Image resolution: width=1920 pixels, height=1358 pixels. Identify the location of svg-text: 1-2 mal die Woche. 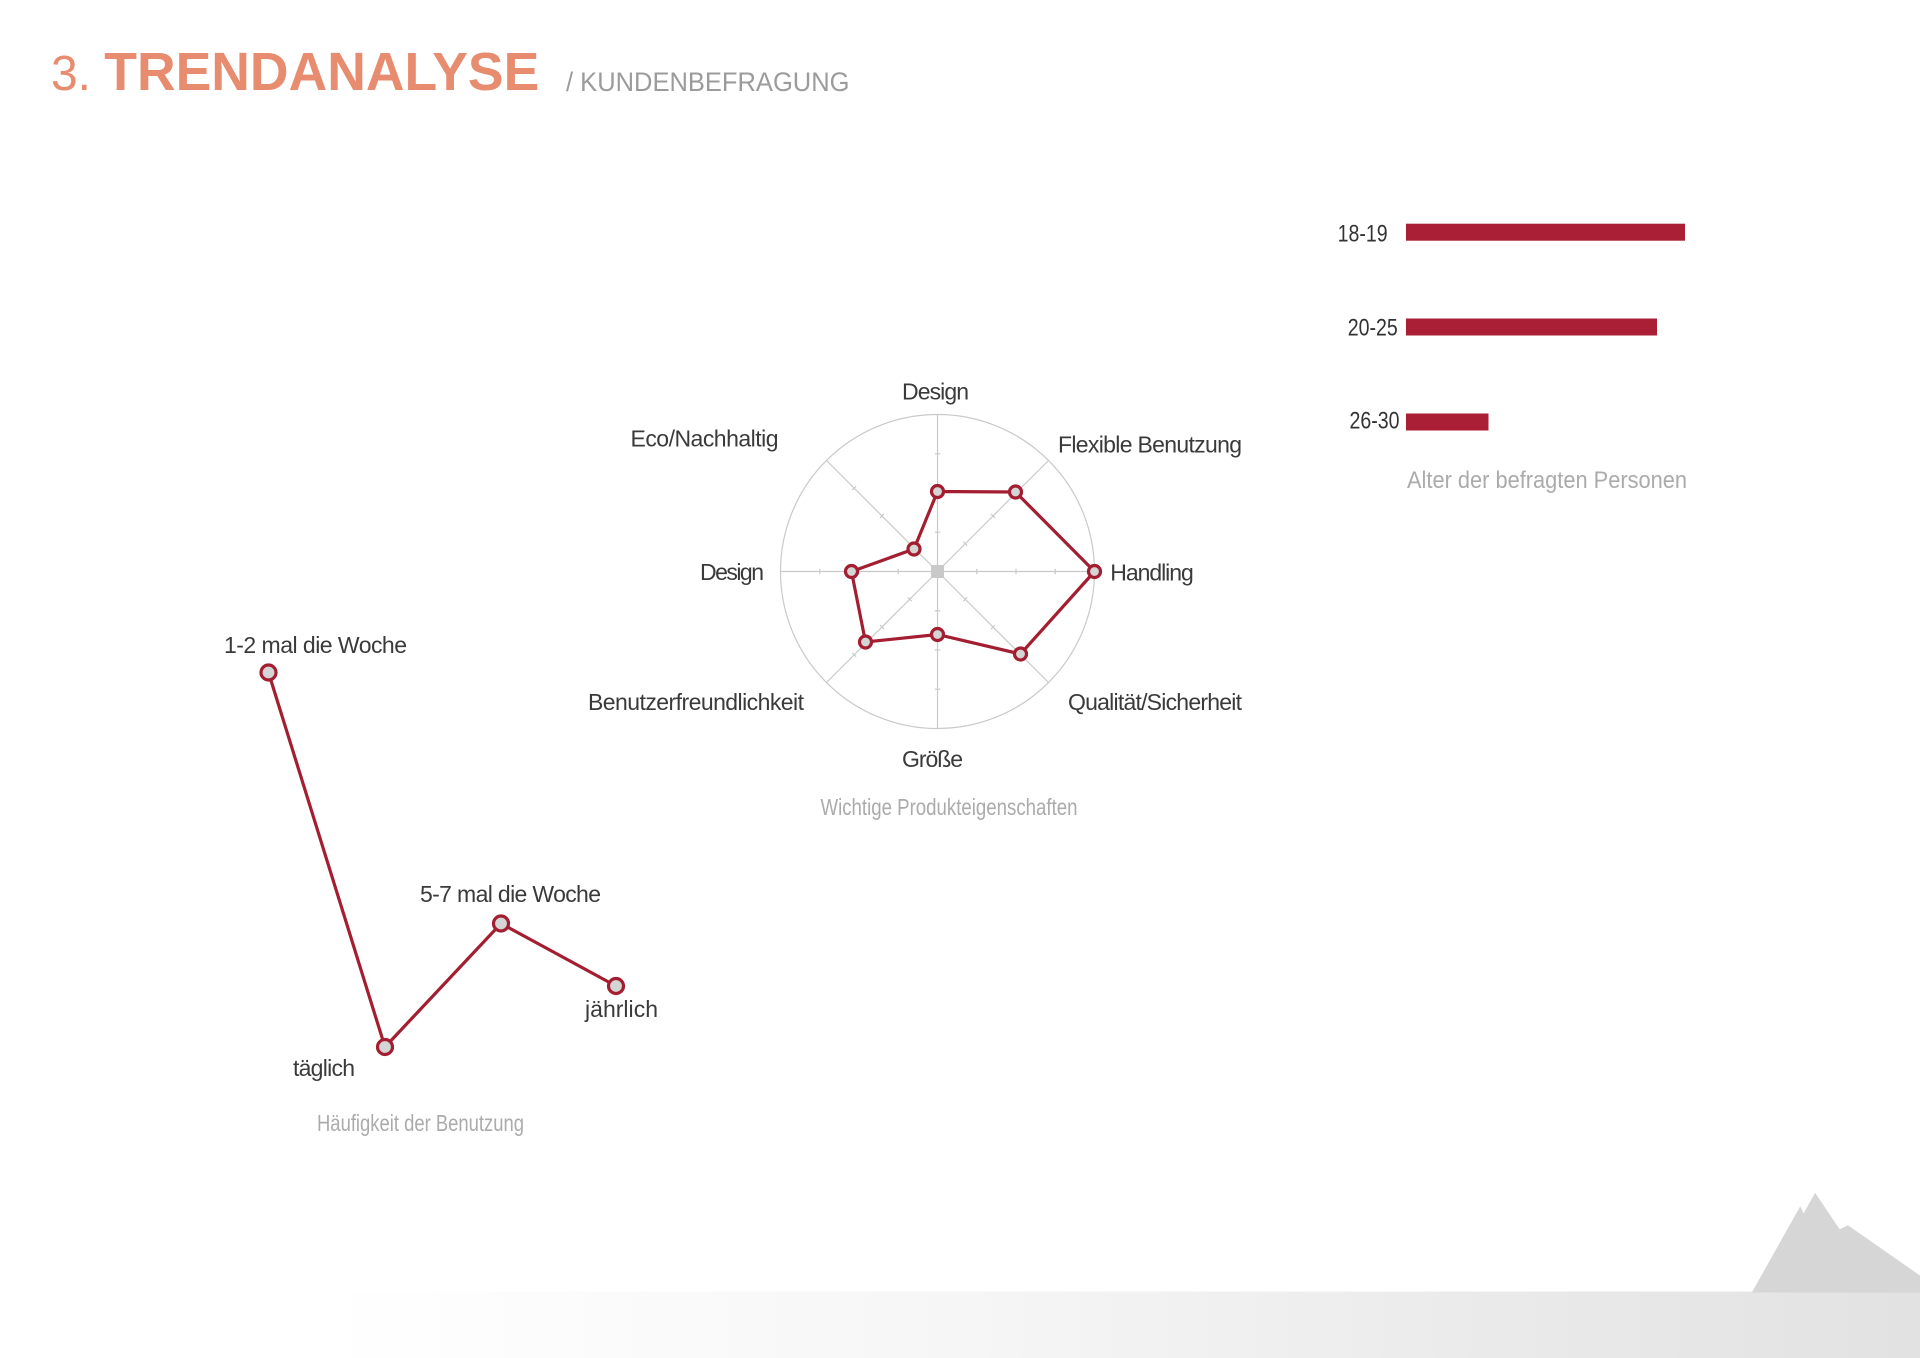
(315, 645).